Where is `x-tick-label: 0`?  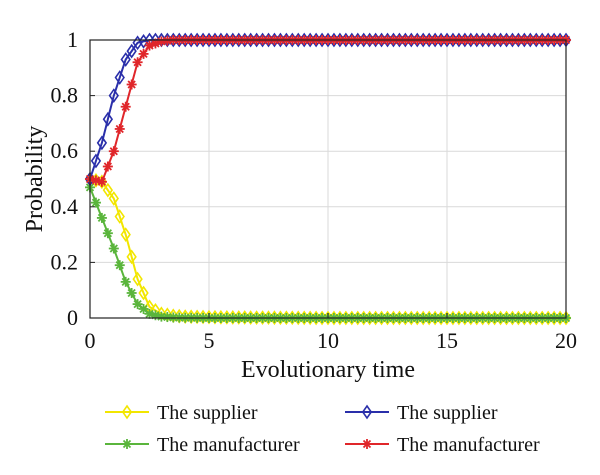
x-tick-label: 0 is located at coordinates (90, 340).